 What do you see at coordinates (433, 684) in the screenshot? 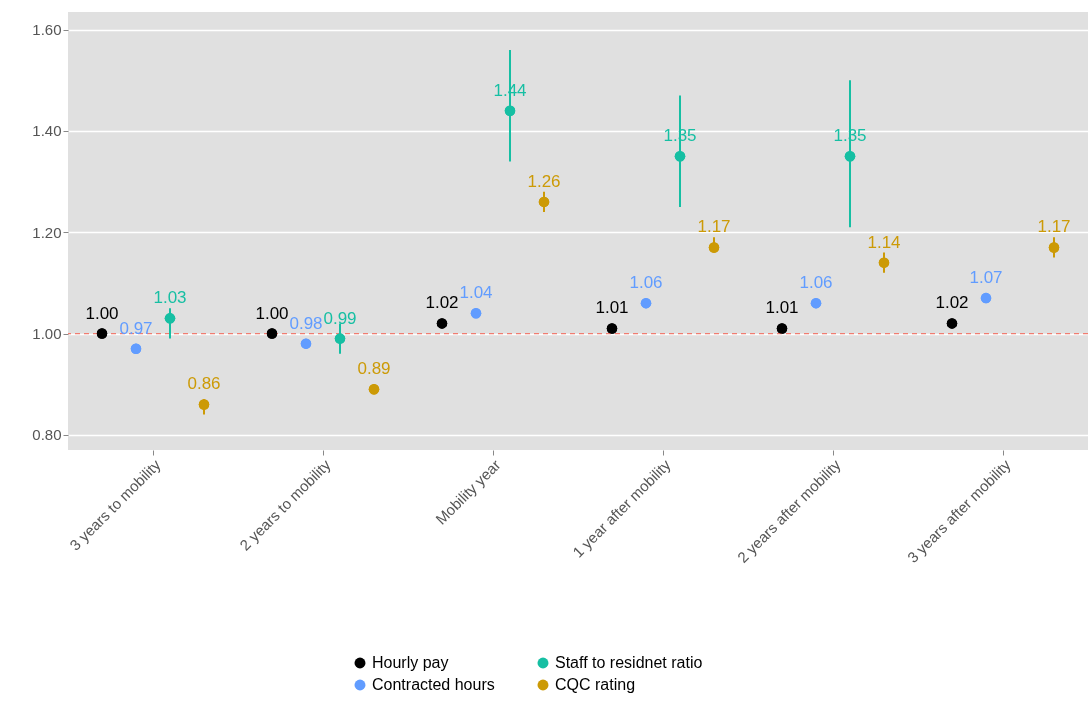
I see `legend-label: Contracted hours` at bounding box center [433, 684].